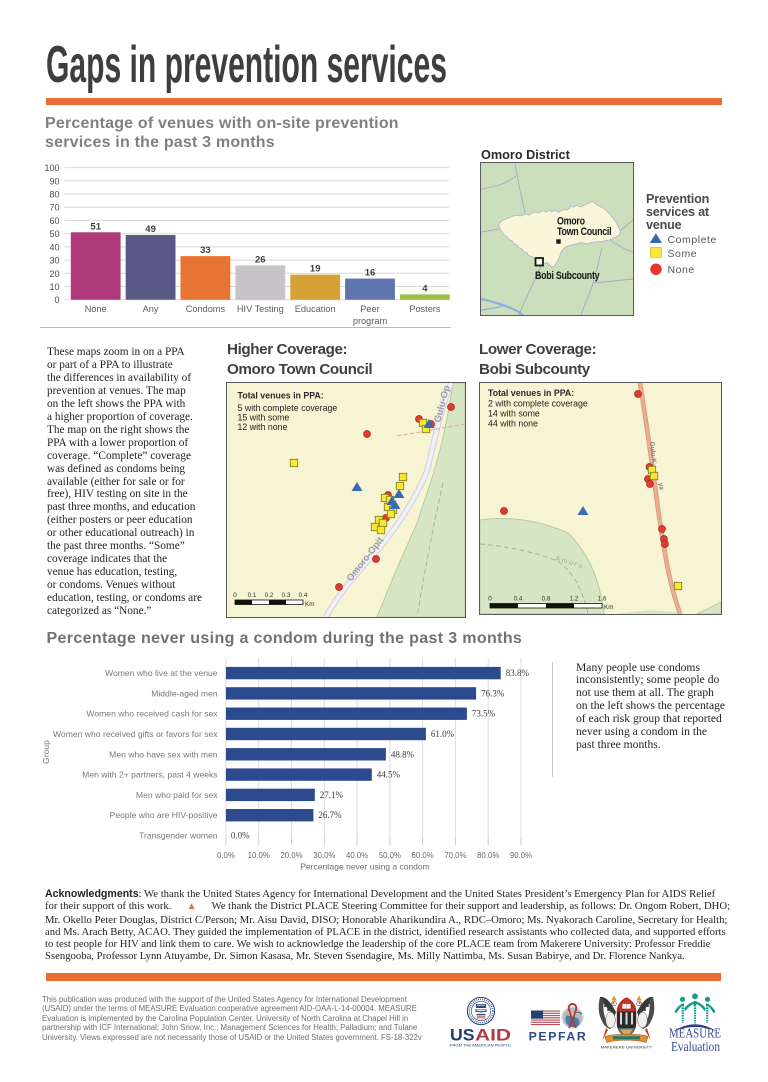 The width and height of the screenshot is (768, 1082). What do you see at coordinates (149, 775) in the screenshot?
I see `svg-text:Men with 2+ partners, past 4 w: Men with 2+ partners, past 4 weeks` at bounding box center [149, 775].